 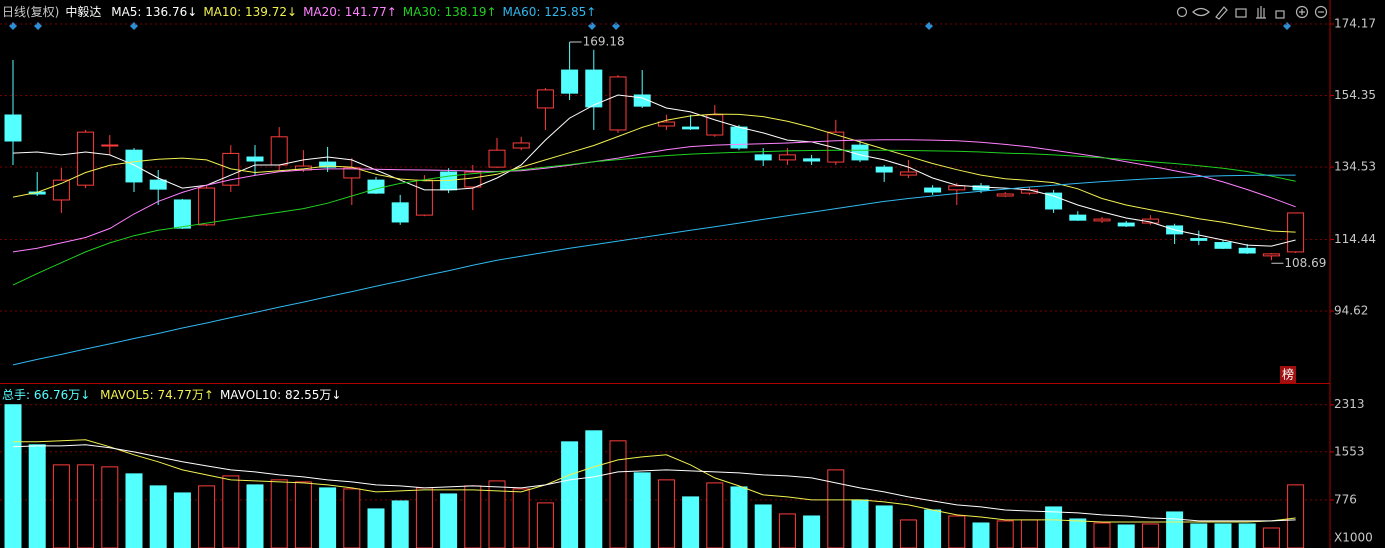 What do you see at coordinates (1349, 404) in the screenshot?
I see `y-tick-label: 2313` at bounding box center [1349, 404].